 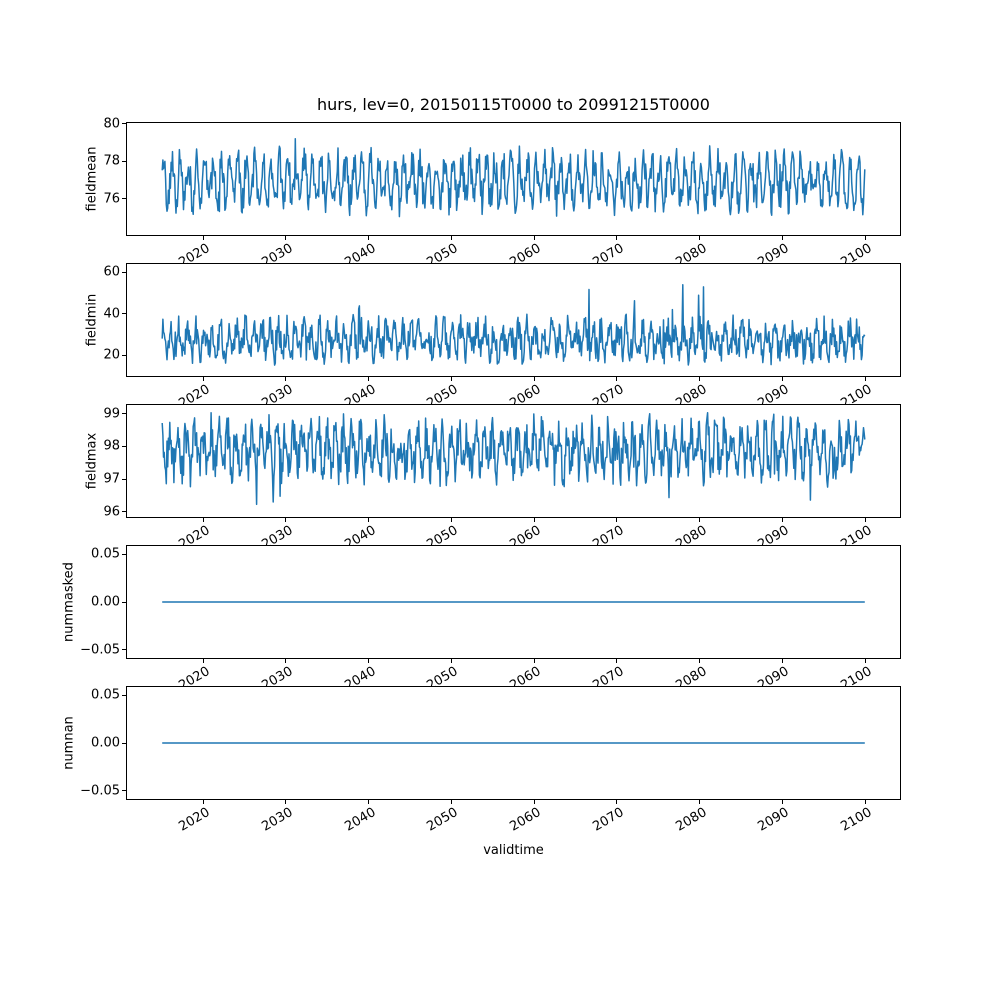 What do you see at coordinates (92, 179) in the screenshot?
I see `y-axis-label-fieldmean: fieldmean` at bounding box center [92, 179].